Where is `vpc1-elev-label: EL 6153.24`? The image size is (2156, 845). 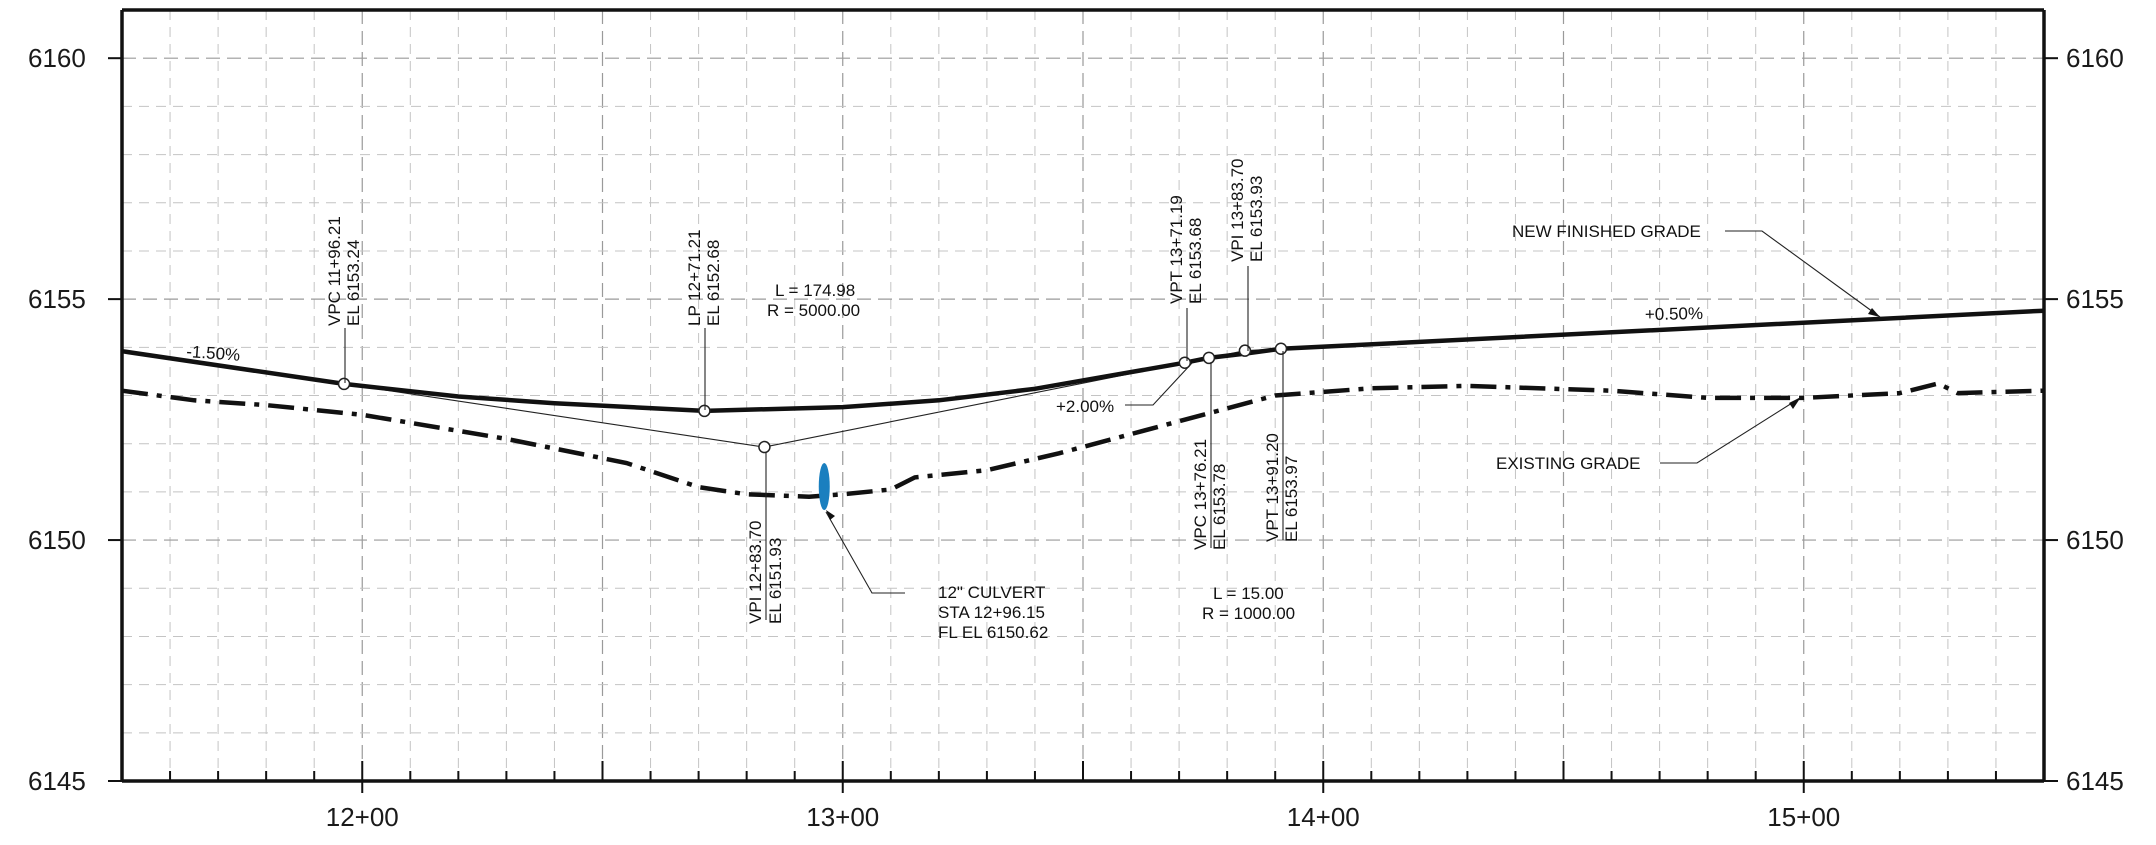
vpc1-elev-label: EL 6153.24 is located at coordinates (353, 283).